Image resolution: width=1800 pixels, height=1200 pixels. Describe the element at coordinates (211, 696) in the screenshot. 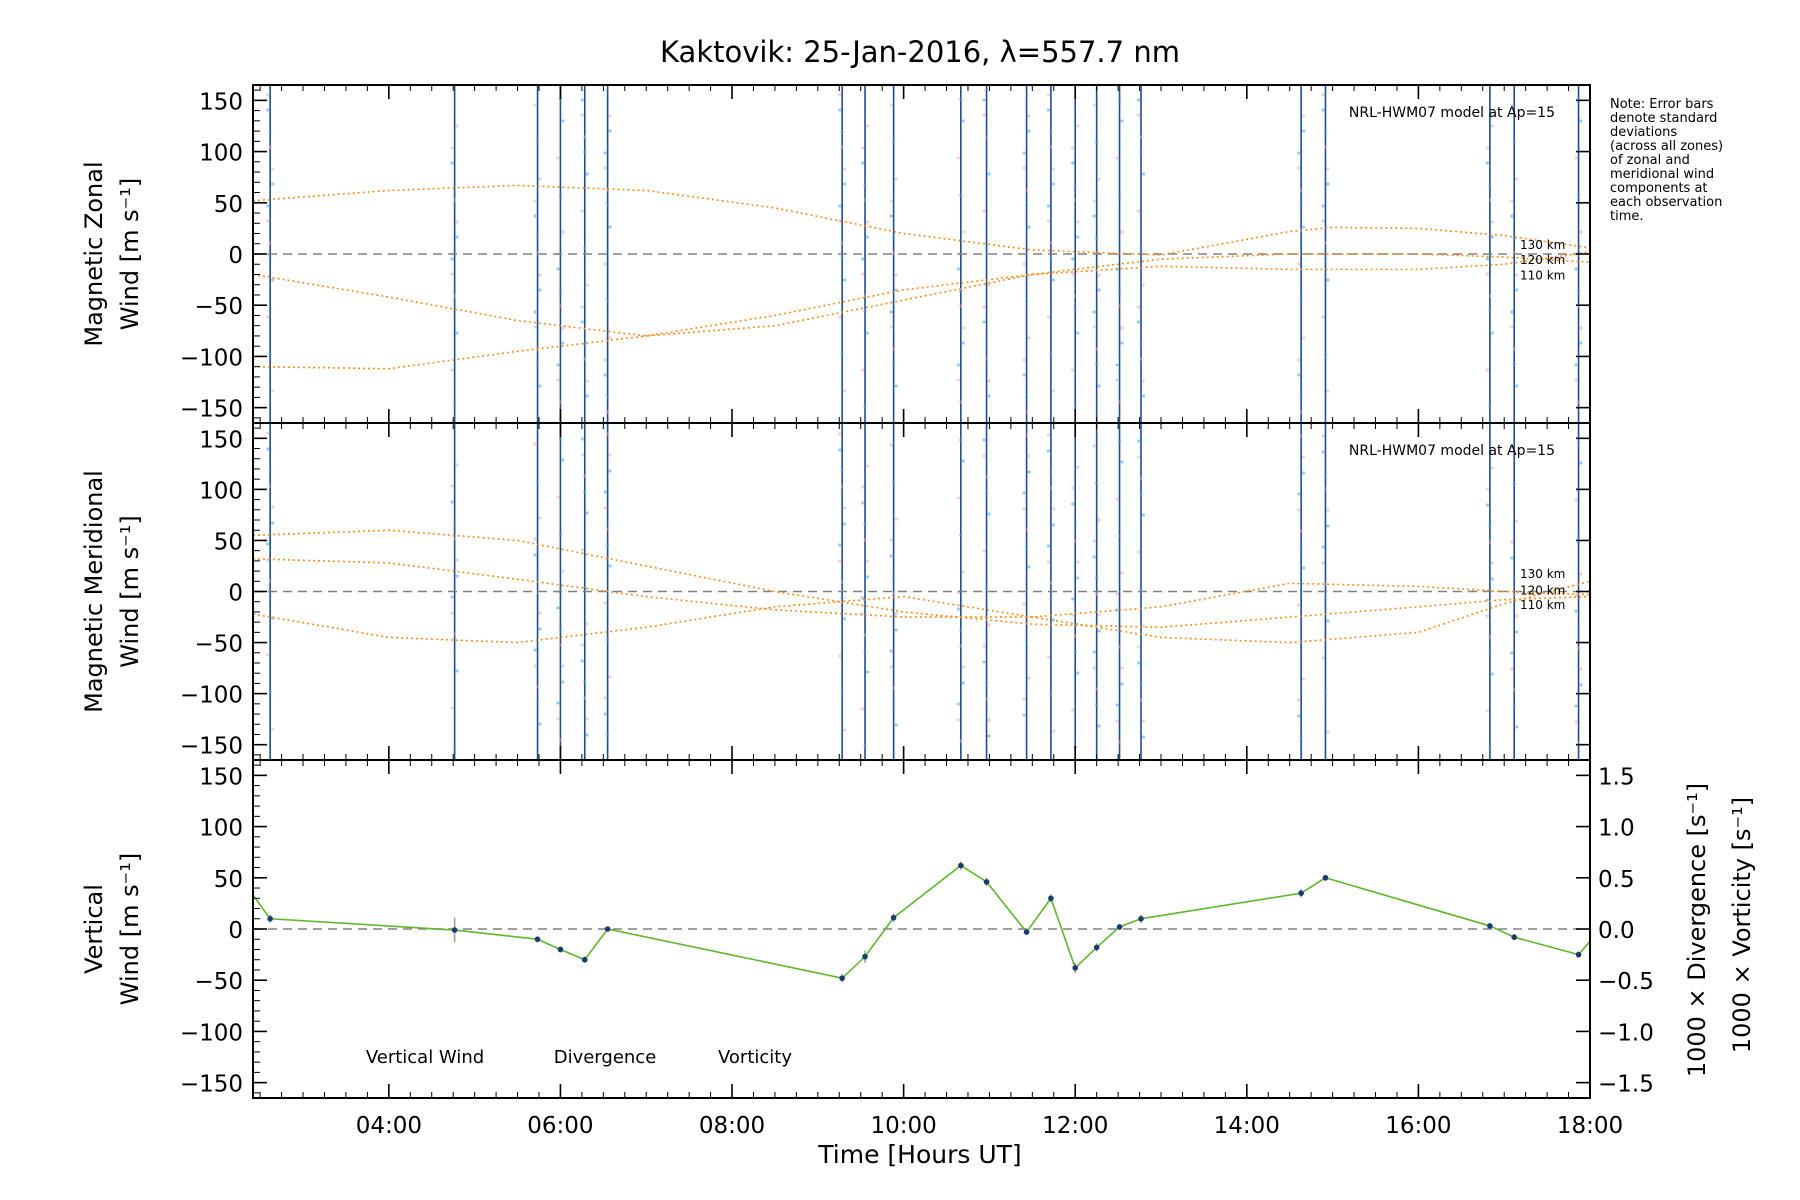

I see `y-tick-label: −100` at that location.